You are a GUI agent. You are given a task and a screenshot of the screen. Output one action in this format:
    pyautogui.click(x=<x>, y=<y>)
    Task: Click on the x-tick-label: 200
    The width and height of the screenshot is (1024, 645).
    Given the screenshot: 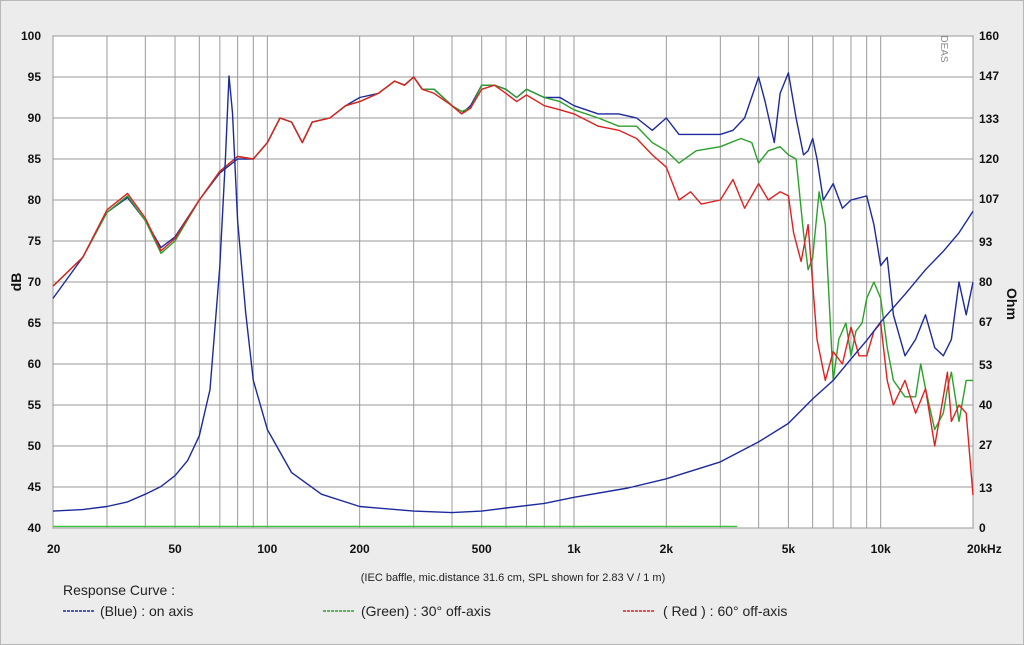 What is the action you would take?
    pyautogui.click(x=360, y=549)
    